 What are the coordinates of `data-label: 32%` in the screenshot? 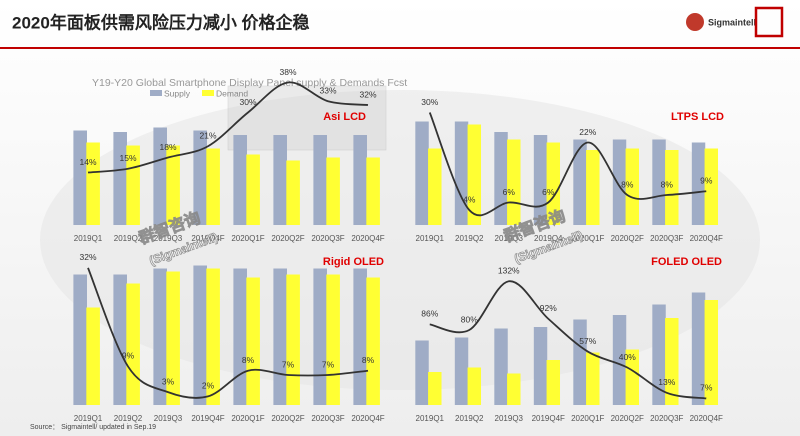 It's located at (87, 257).